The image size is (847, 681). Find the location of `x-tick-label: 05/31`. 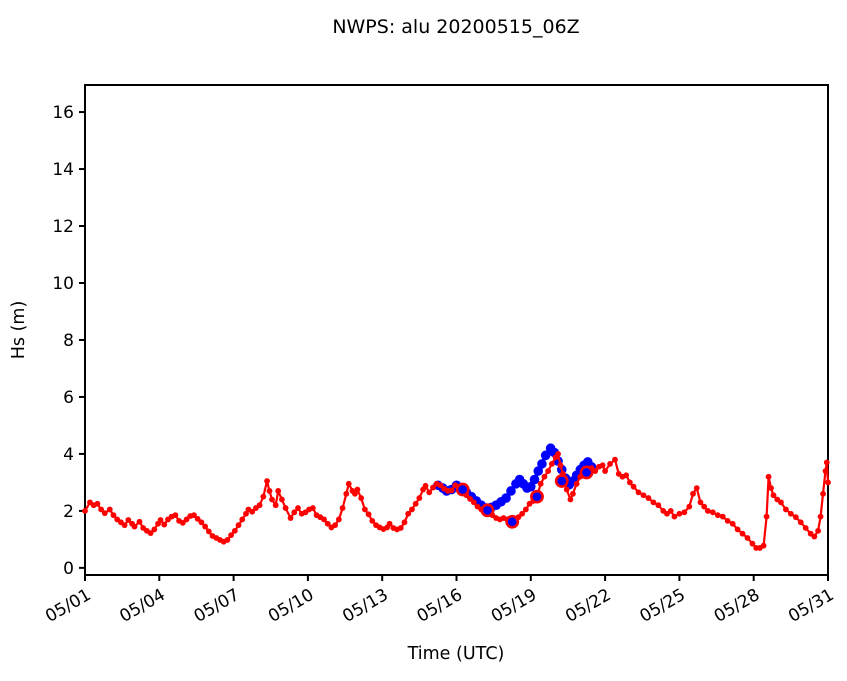

x-tick-label: 05/31 is located at coordinates (811, 606).